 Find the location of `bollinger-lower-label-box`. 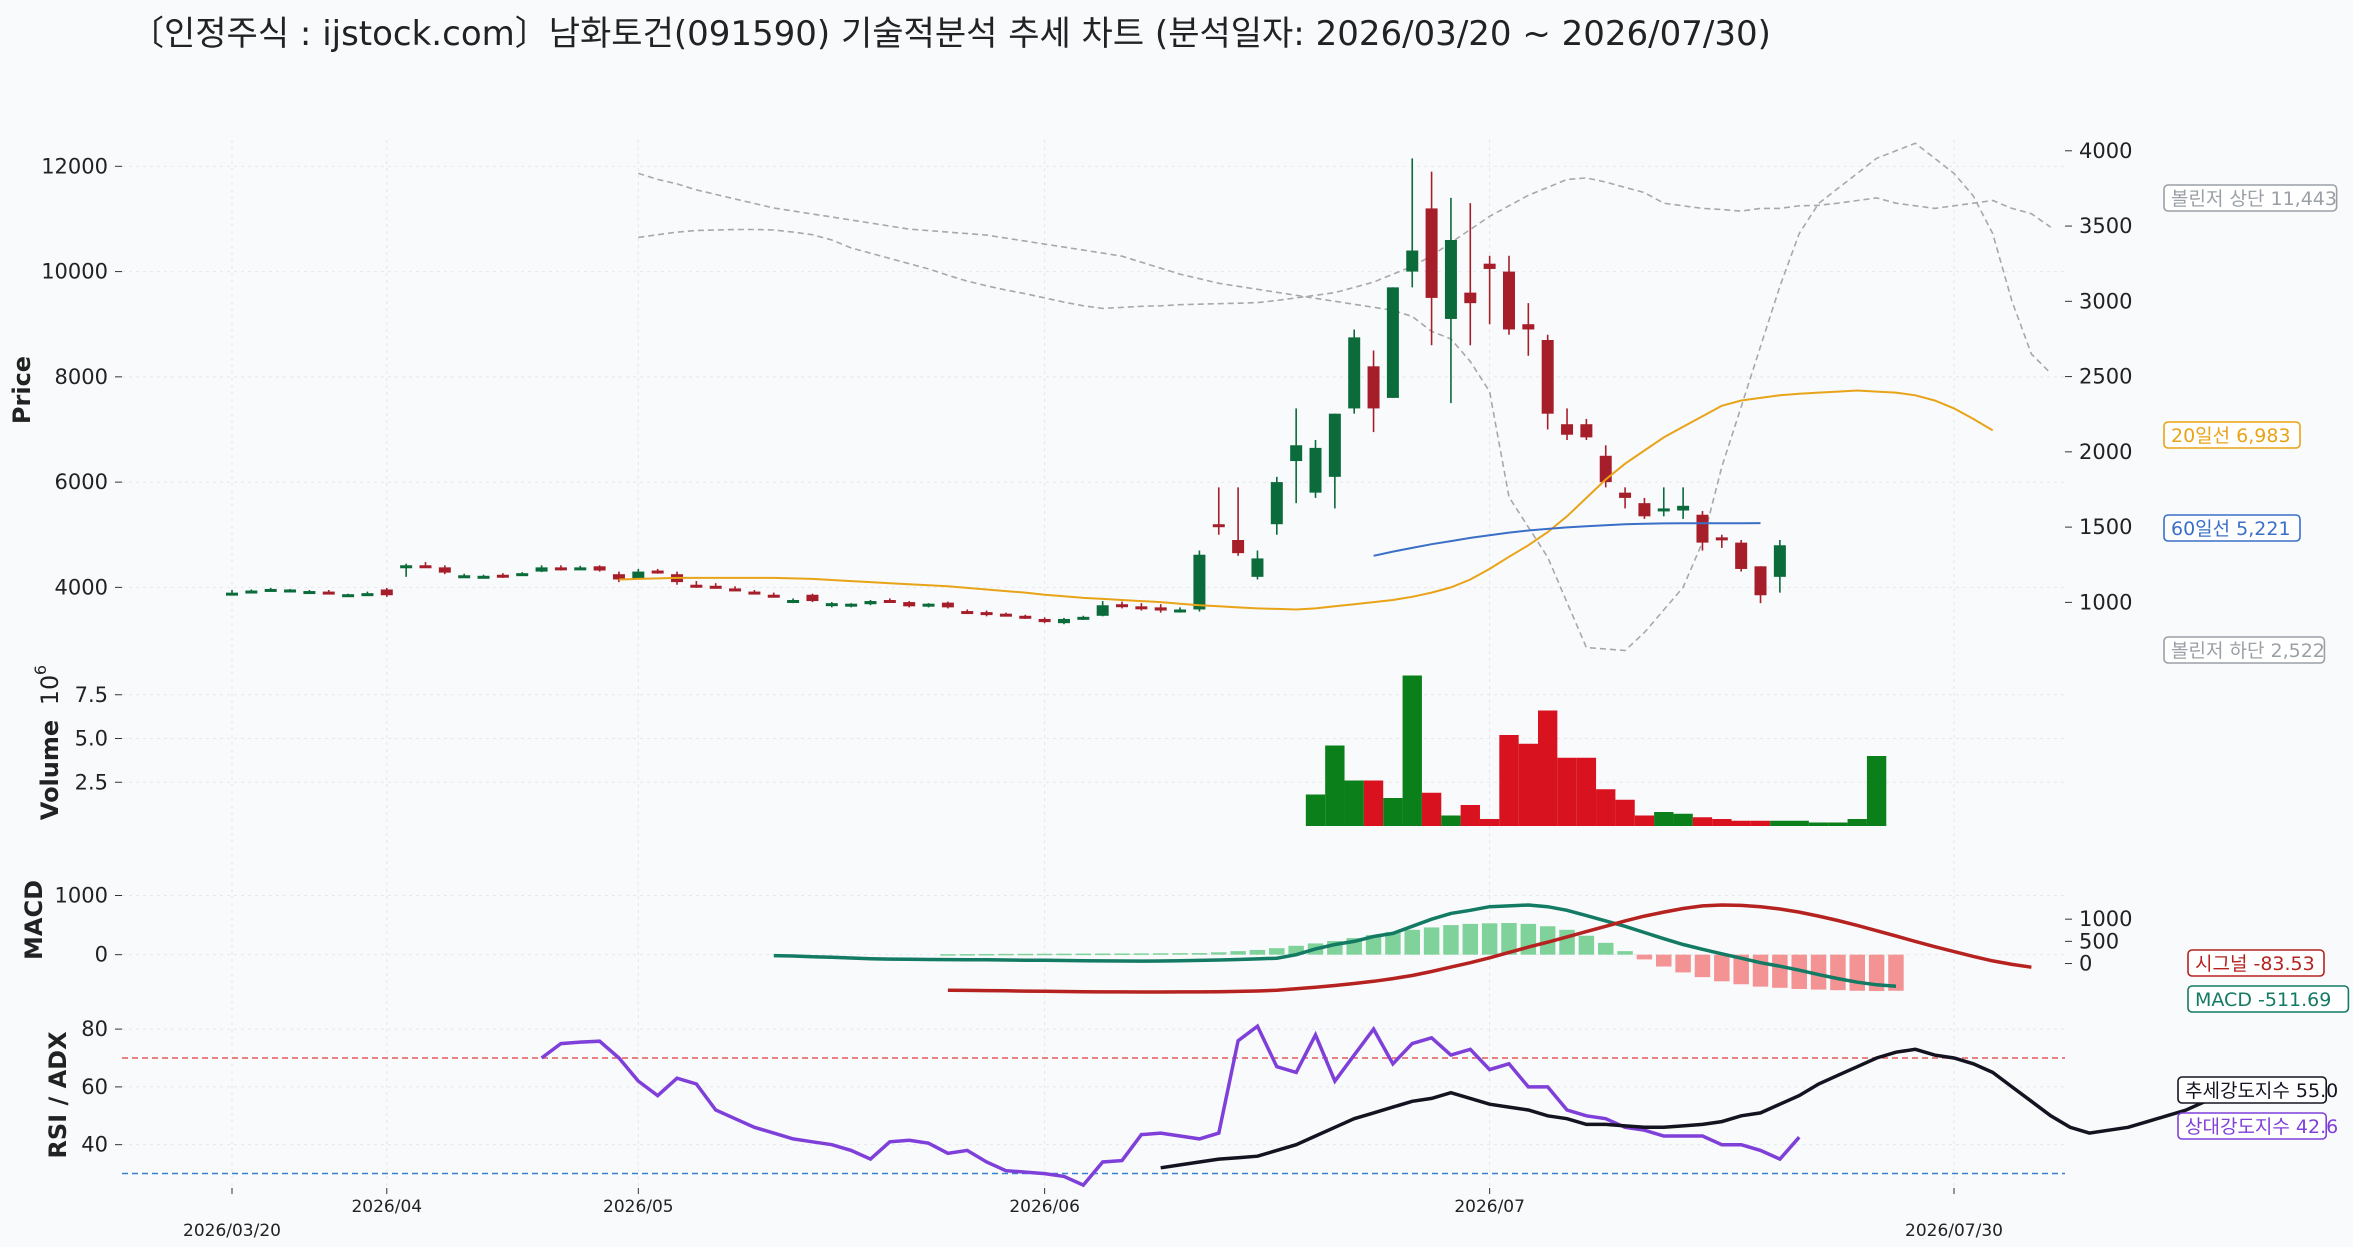

bollinger-lower-label-box is located at coordinates (2244, 650).